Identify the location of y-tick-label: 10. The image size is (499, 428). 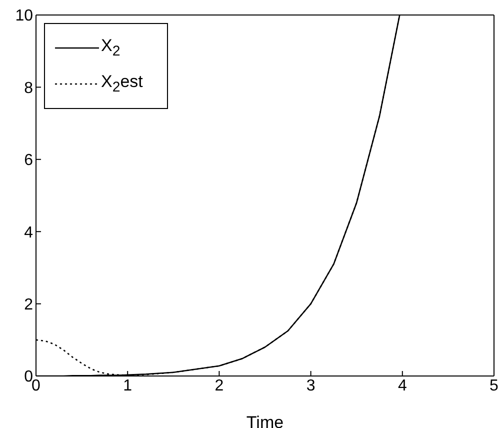
(24, 16).